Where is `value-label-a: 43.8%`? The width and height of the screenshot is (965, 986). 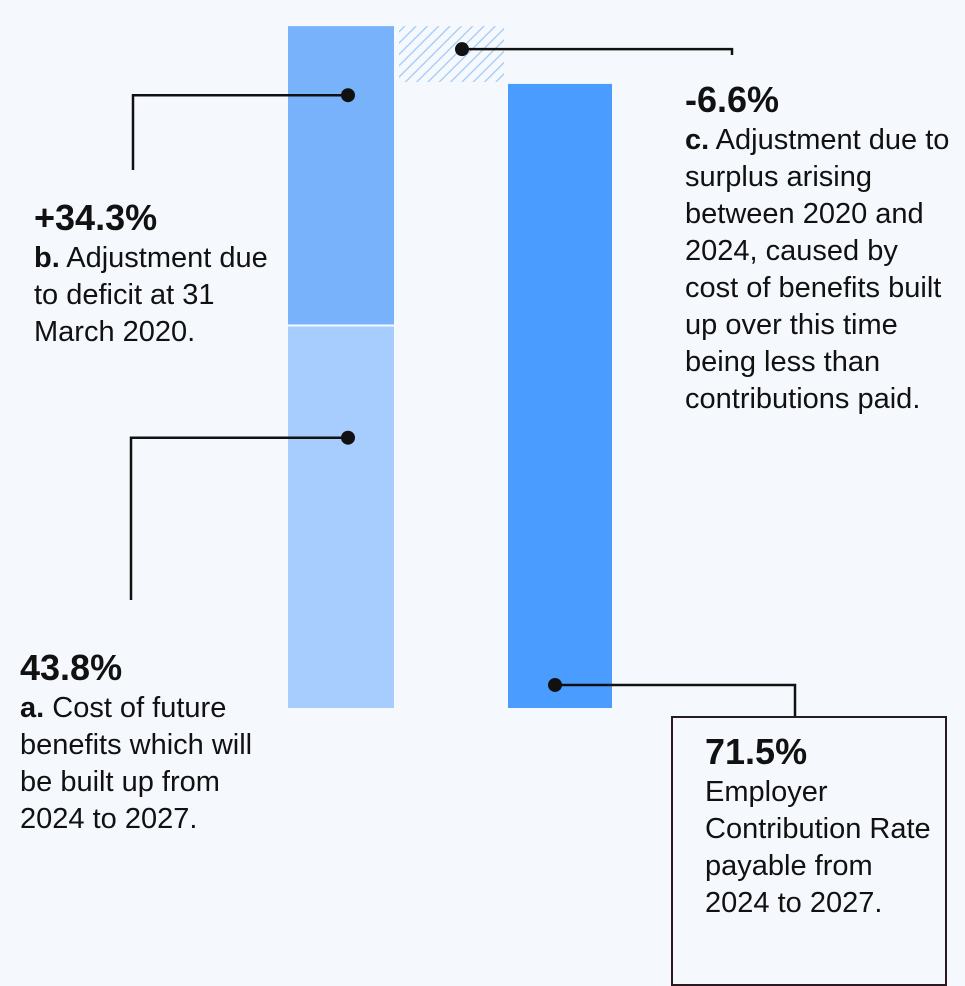
value-label-a: 43.8% is located at coordinates (71, 667).